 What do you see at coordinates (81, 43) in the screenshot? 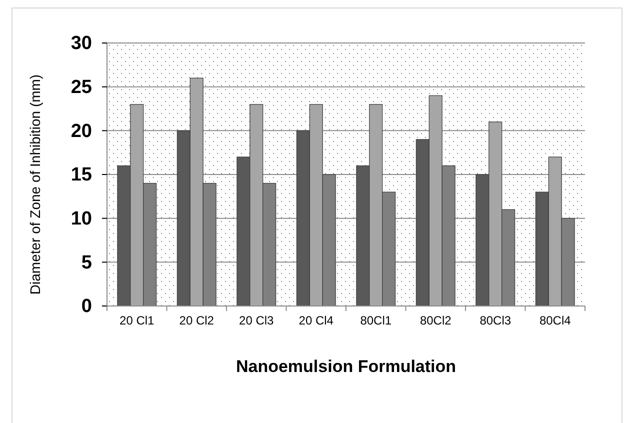
I see `y-tick-label: 30` at bounding box center [81, 43].